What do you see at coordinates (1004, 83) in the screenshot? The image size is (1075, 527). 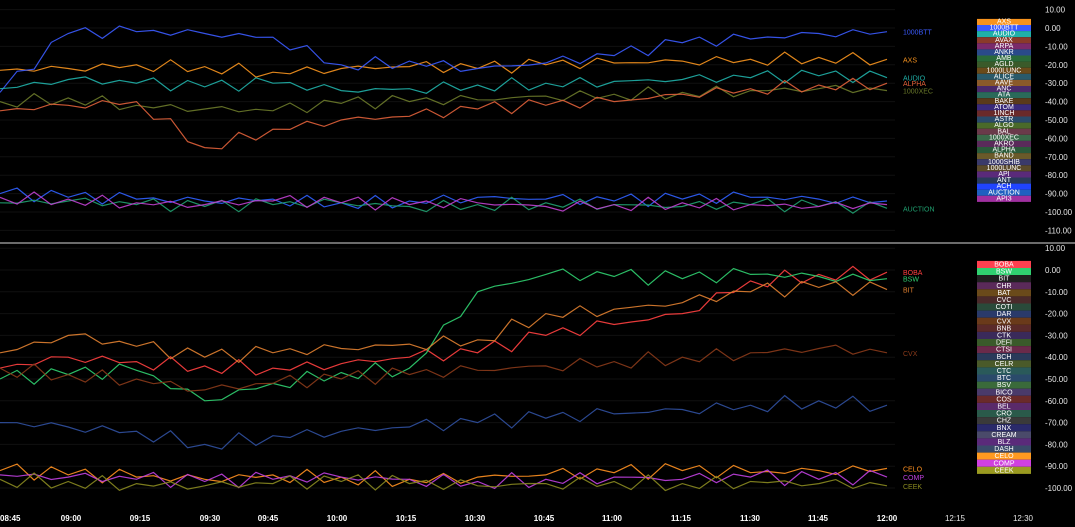 I see `legend-label: AAVE` at bounding box center [1004, 83].